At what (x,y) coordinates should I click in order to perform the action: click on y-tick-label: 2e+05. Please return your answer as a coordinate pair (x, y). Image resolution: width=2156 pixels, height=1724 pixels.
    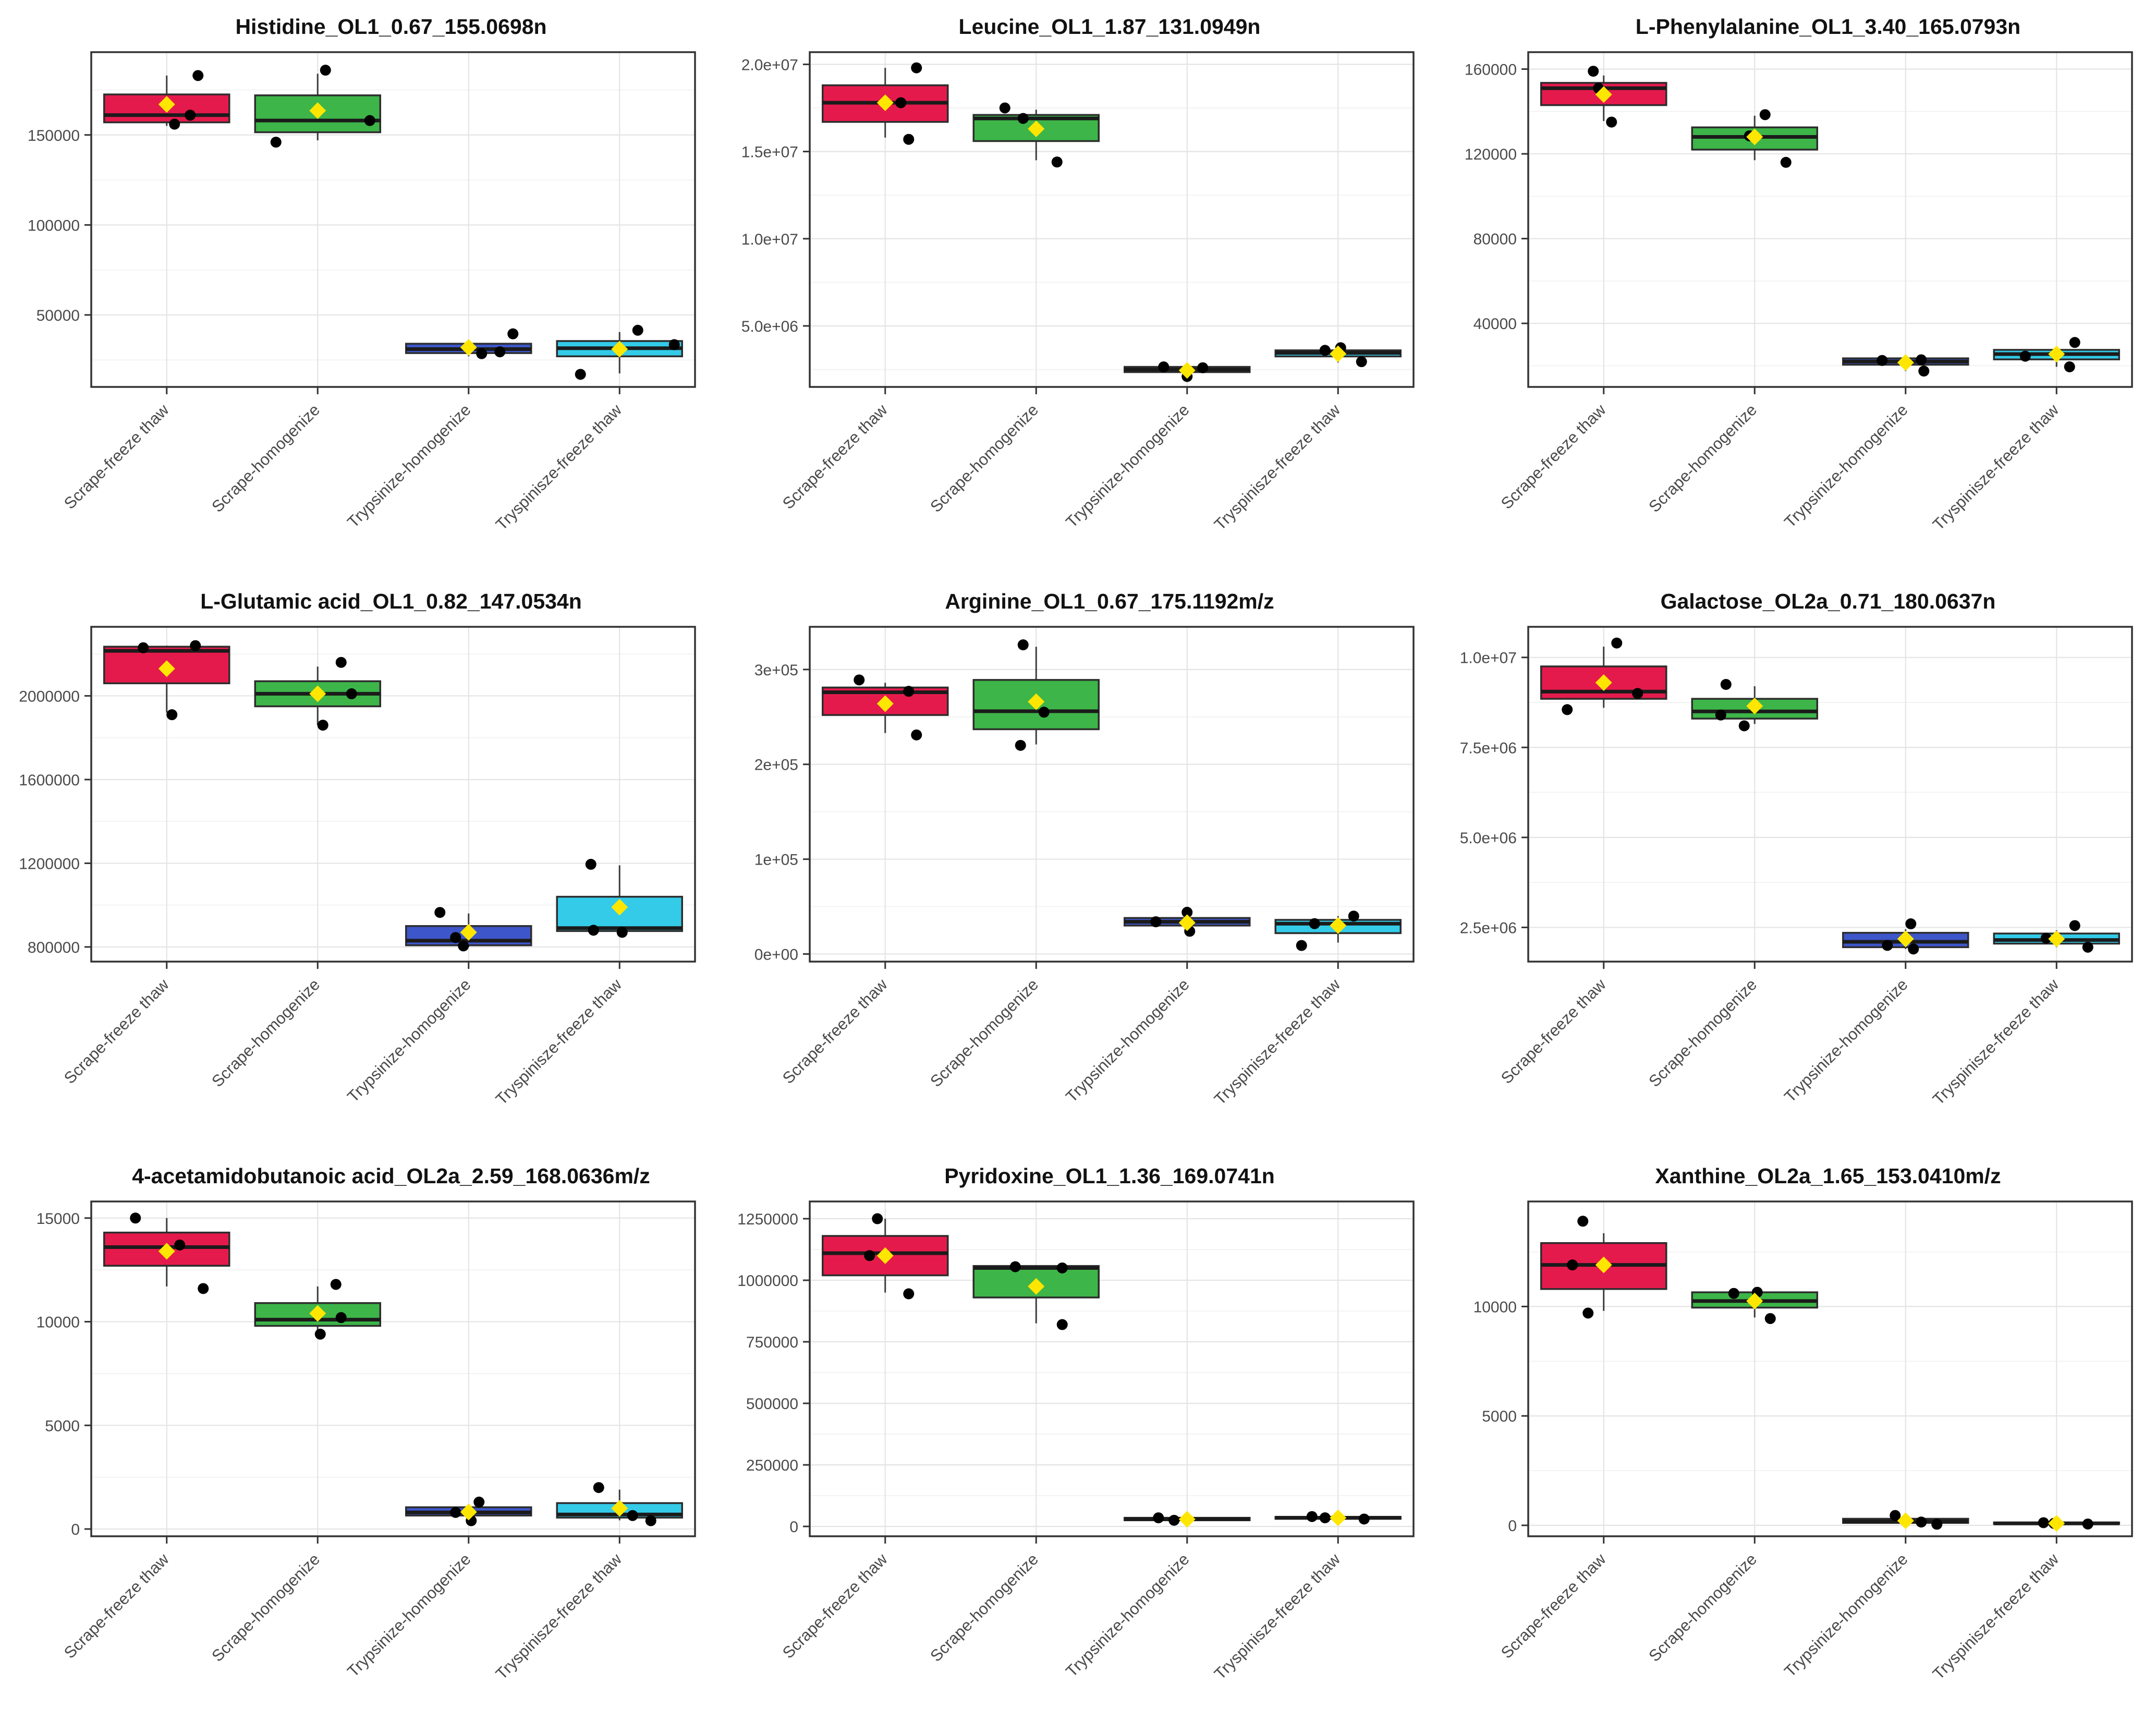
    Looking at the image, I should click on (776, 765).